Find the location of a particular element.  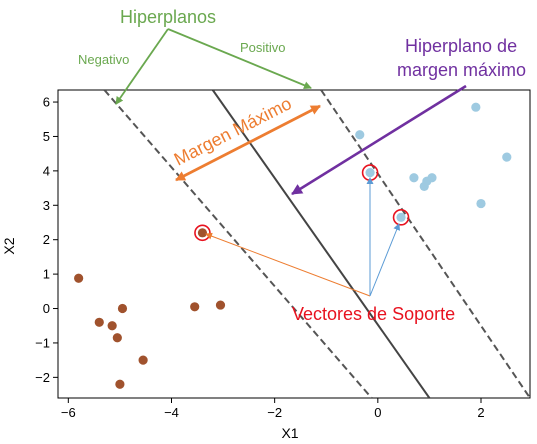

y-tick-label: 6 is located at coordinates (46, 102).